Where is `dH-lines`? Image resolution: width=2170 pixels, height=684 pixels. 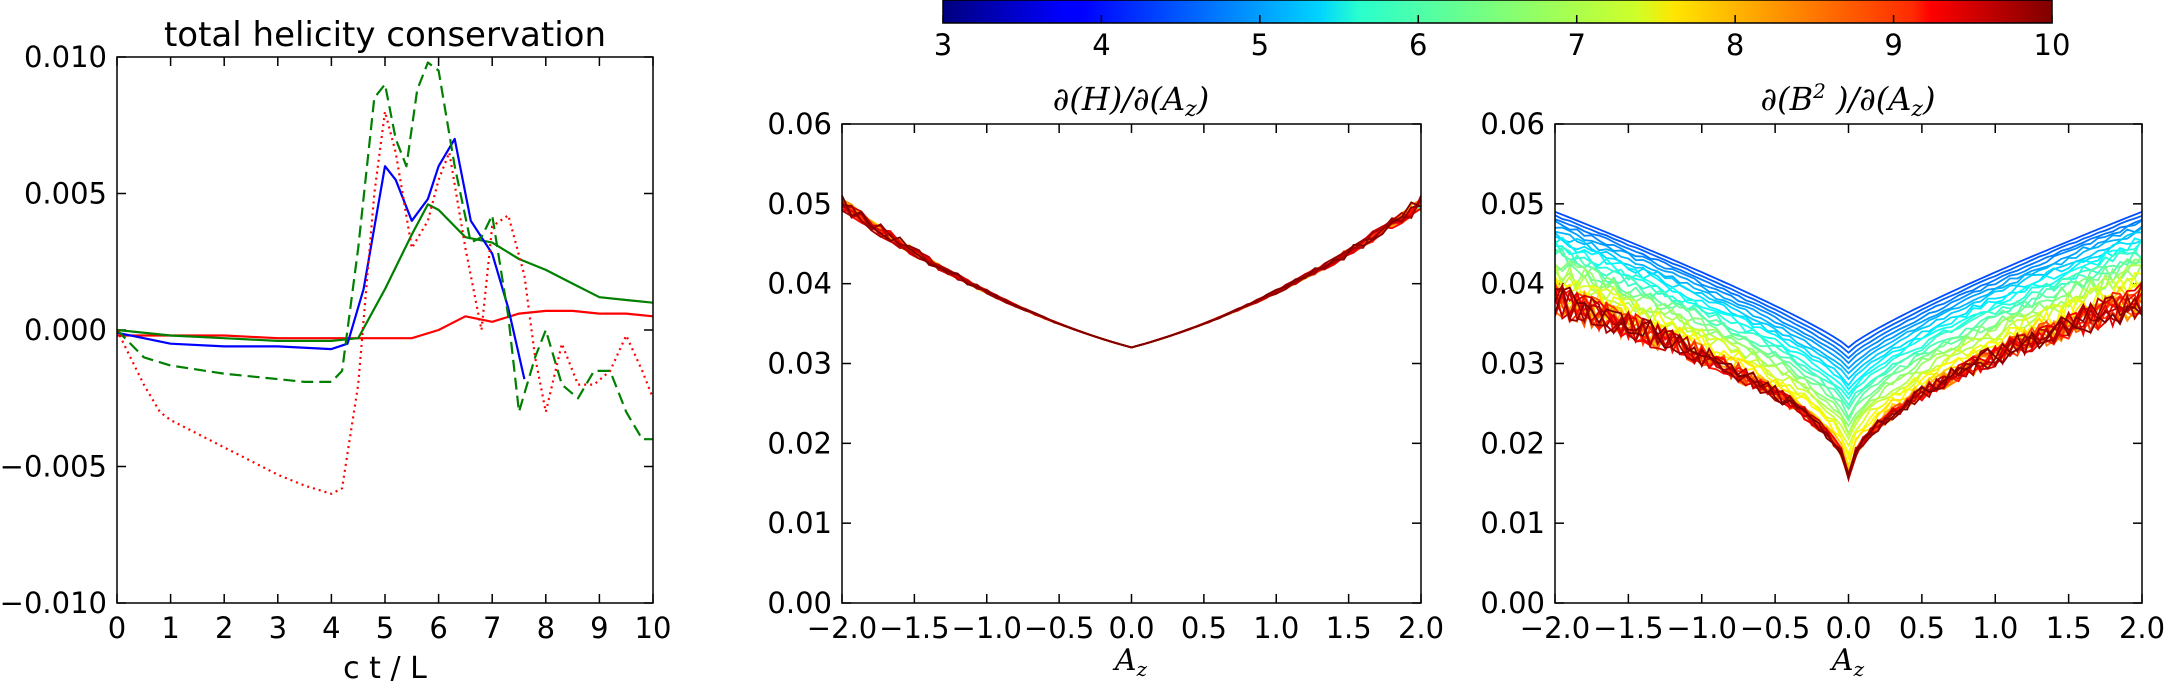 dH-lines is located at coordinates (1131, 272).